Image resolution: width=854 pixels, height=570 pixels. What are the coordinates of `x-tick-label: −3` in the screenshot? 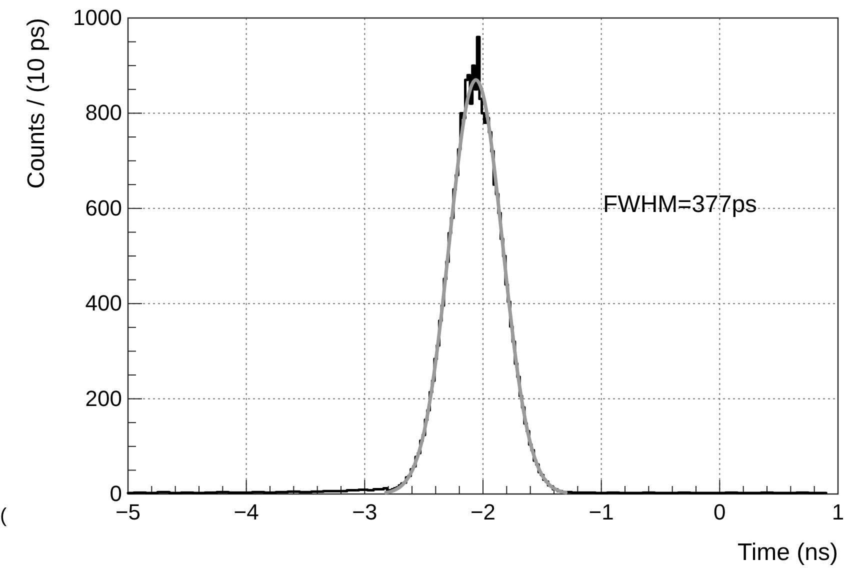 It's located at (365, 512).